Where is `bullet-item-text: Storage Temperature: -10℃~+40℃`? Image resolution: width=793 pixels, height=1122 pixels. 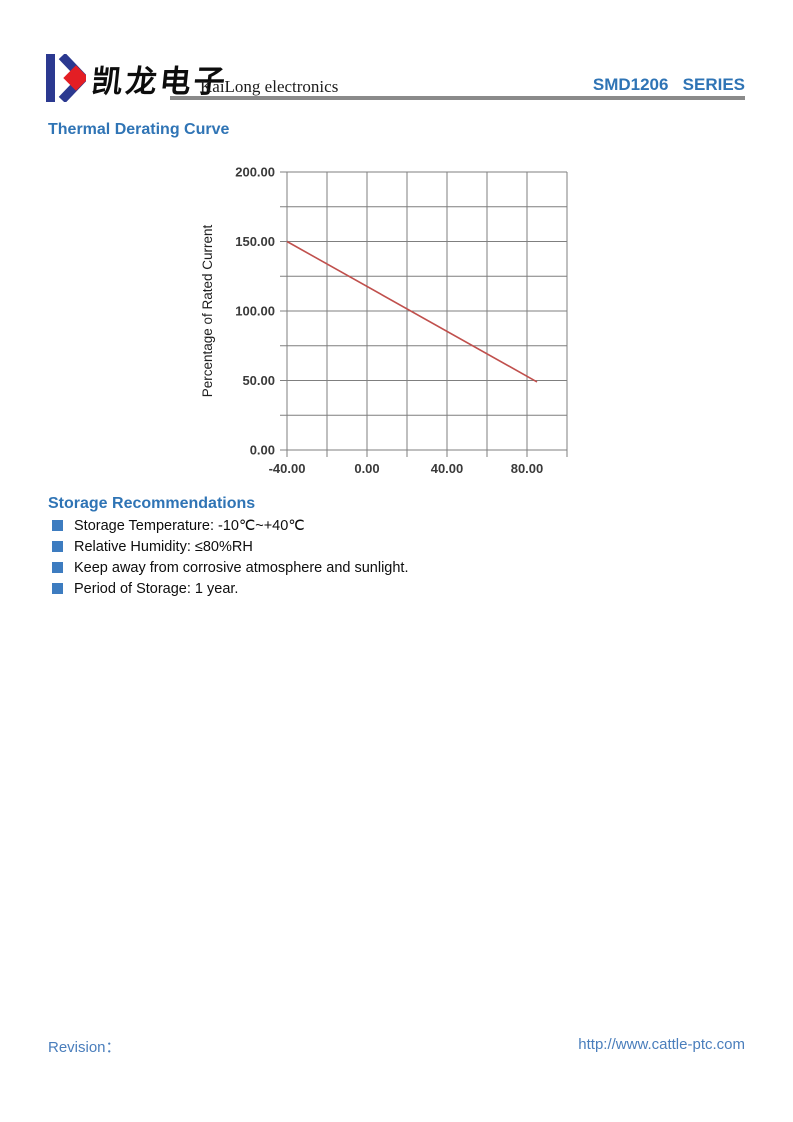 bullet-item-text: Storage Temperature: -10℃~+40℃ is located at coordinates (189, 525).